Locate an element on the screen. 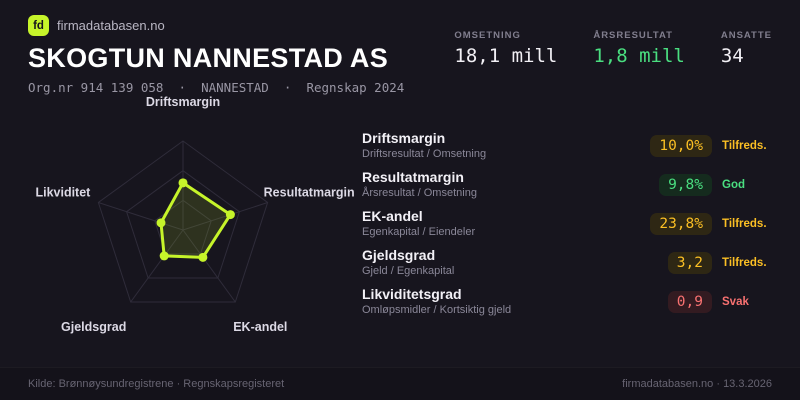 The width and height of the screenshot is (800, 400). metric-info: EK-andel Egenkapital / Eiendeler is located at coordinates (418, 224).